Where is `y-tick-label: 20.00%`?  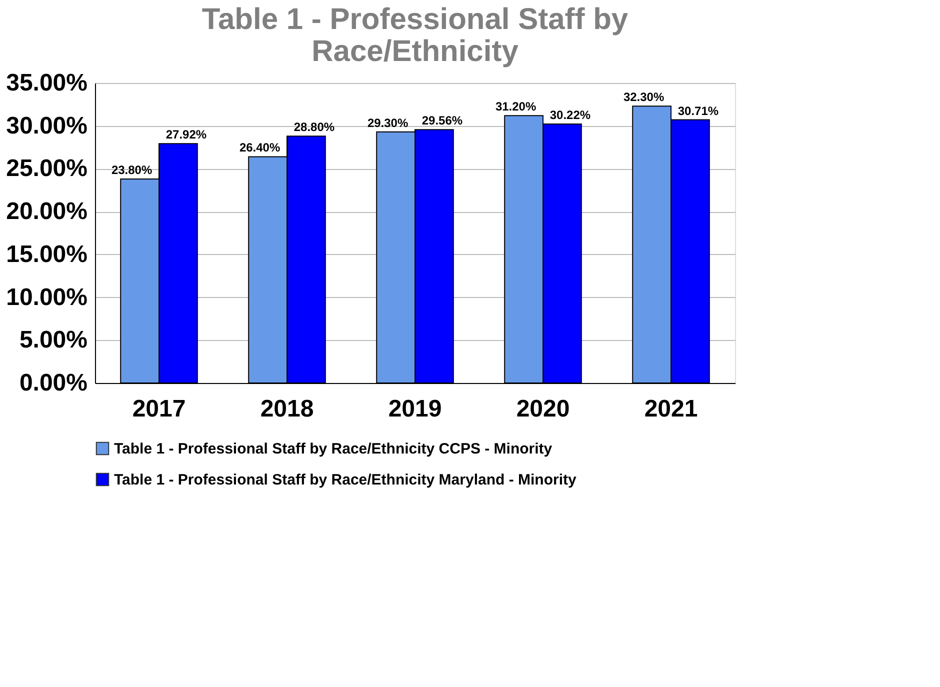 y-tick-label: 20.00% is located at coordinates (47, 212).